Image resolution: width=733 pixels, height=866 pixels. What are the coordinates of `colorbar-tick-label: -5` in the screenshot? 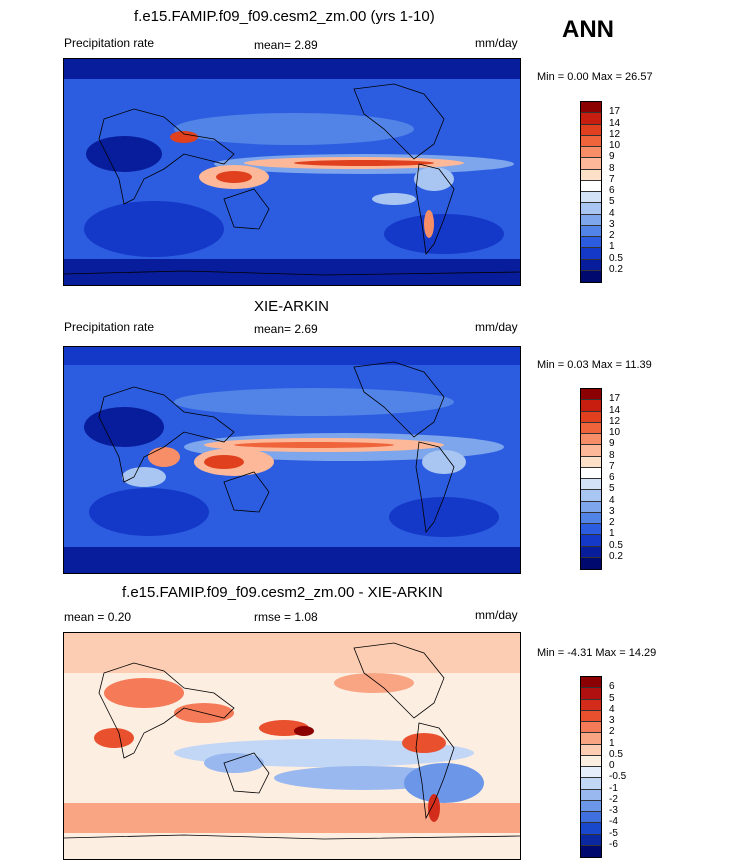 It's located at (613, 833).